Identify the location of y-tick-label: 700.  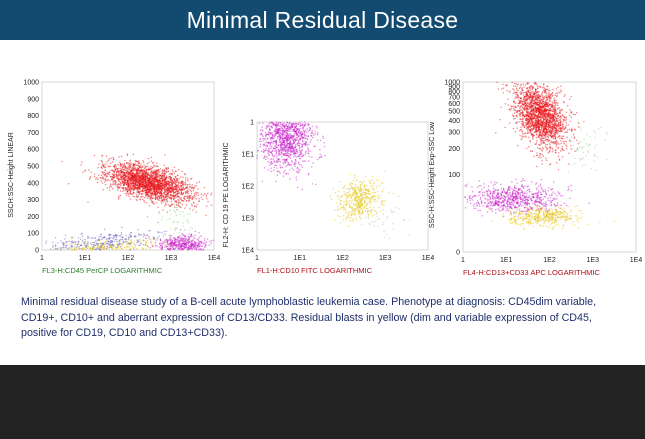
(33, 133).